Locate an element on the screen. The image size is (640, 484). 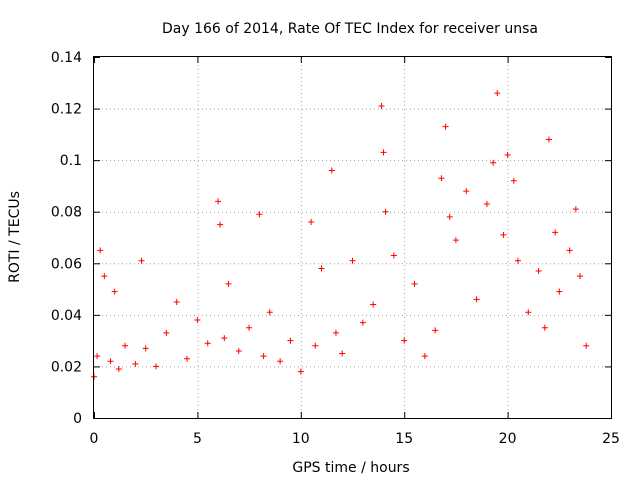
y-tick-label: 0.04 is located at coordinates (66, 316).